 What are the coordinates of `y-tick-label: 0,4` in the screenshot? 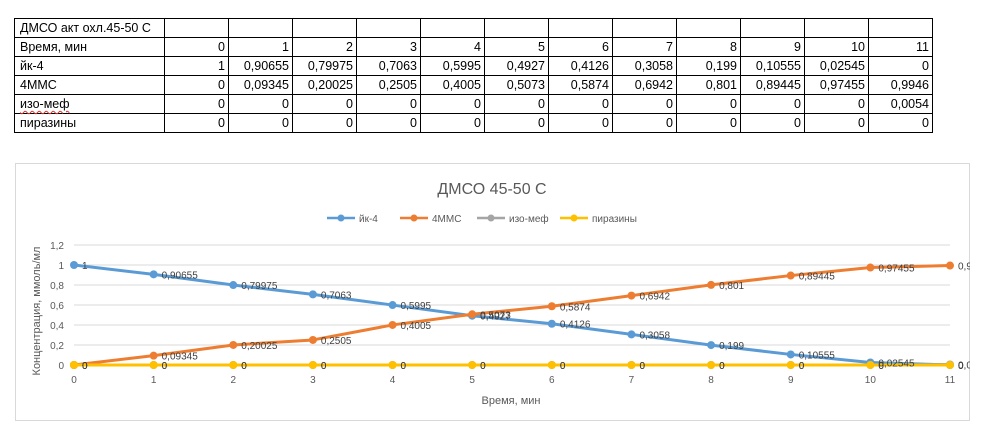 It's located at (57, 326).